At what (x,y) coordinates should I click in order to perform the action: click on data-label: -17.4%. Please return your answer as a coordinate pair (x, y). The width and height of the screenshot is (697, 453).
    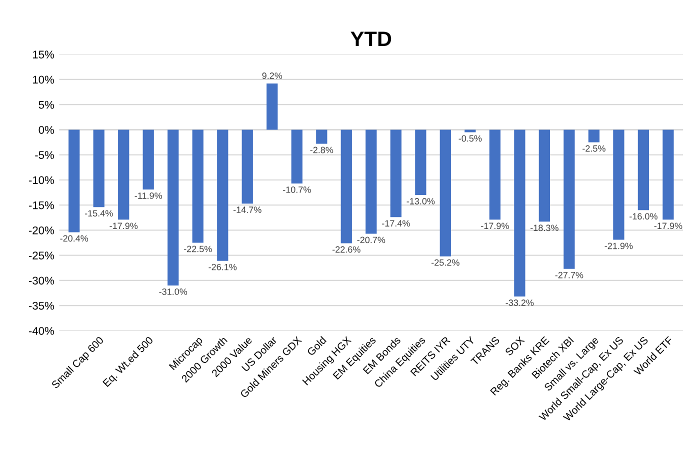
    Looking at the image, I should click on (396, 223).